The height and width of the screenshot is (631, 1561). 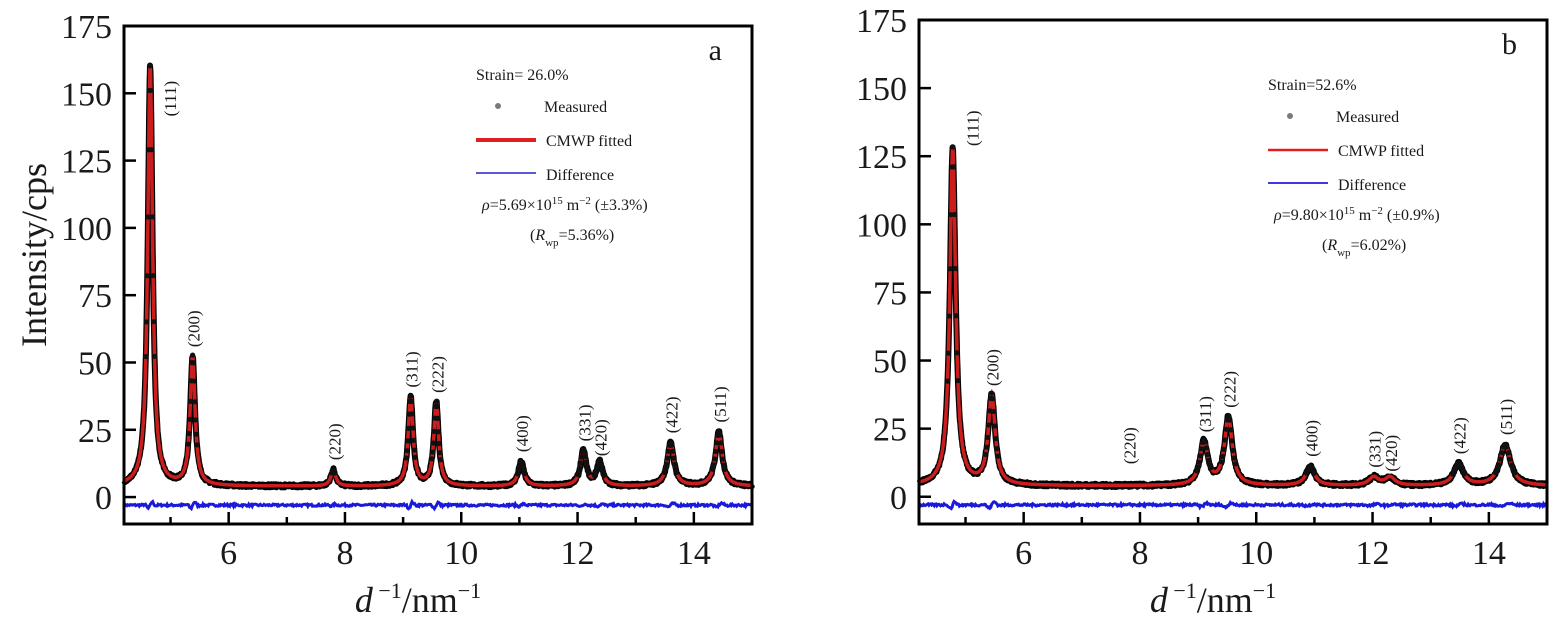 I want to click on y-tick-label: 175, so click(x=86, y=27).